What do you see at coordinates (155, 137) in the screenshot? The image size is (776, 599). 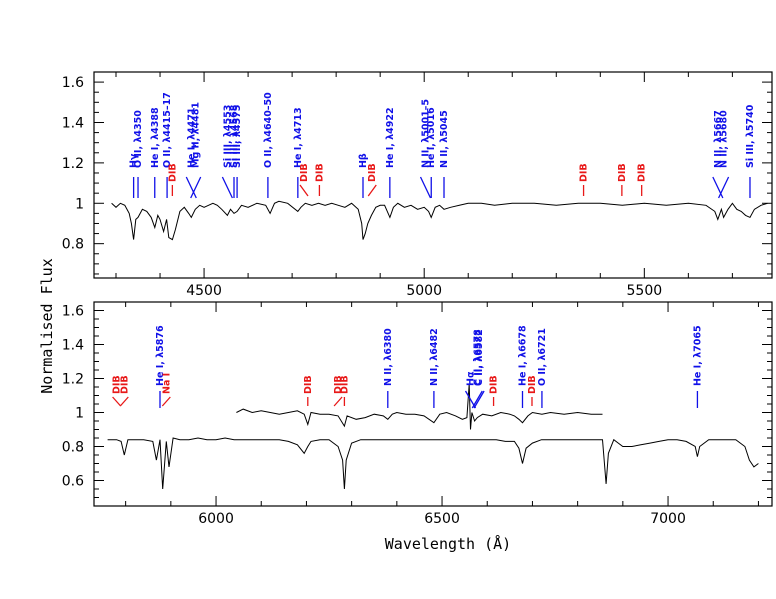 I see `line-id-label: He I, λ4388` at bounding box center [155, 137].